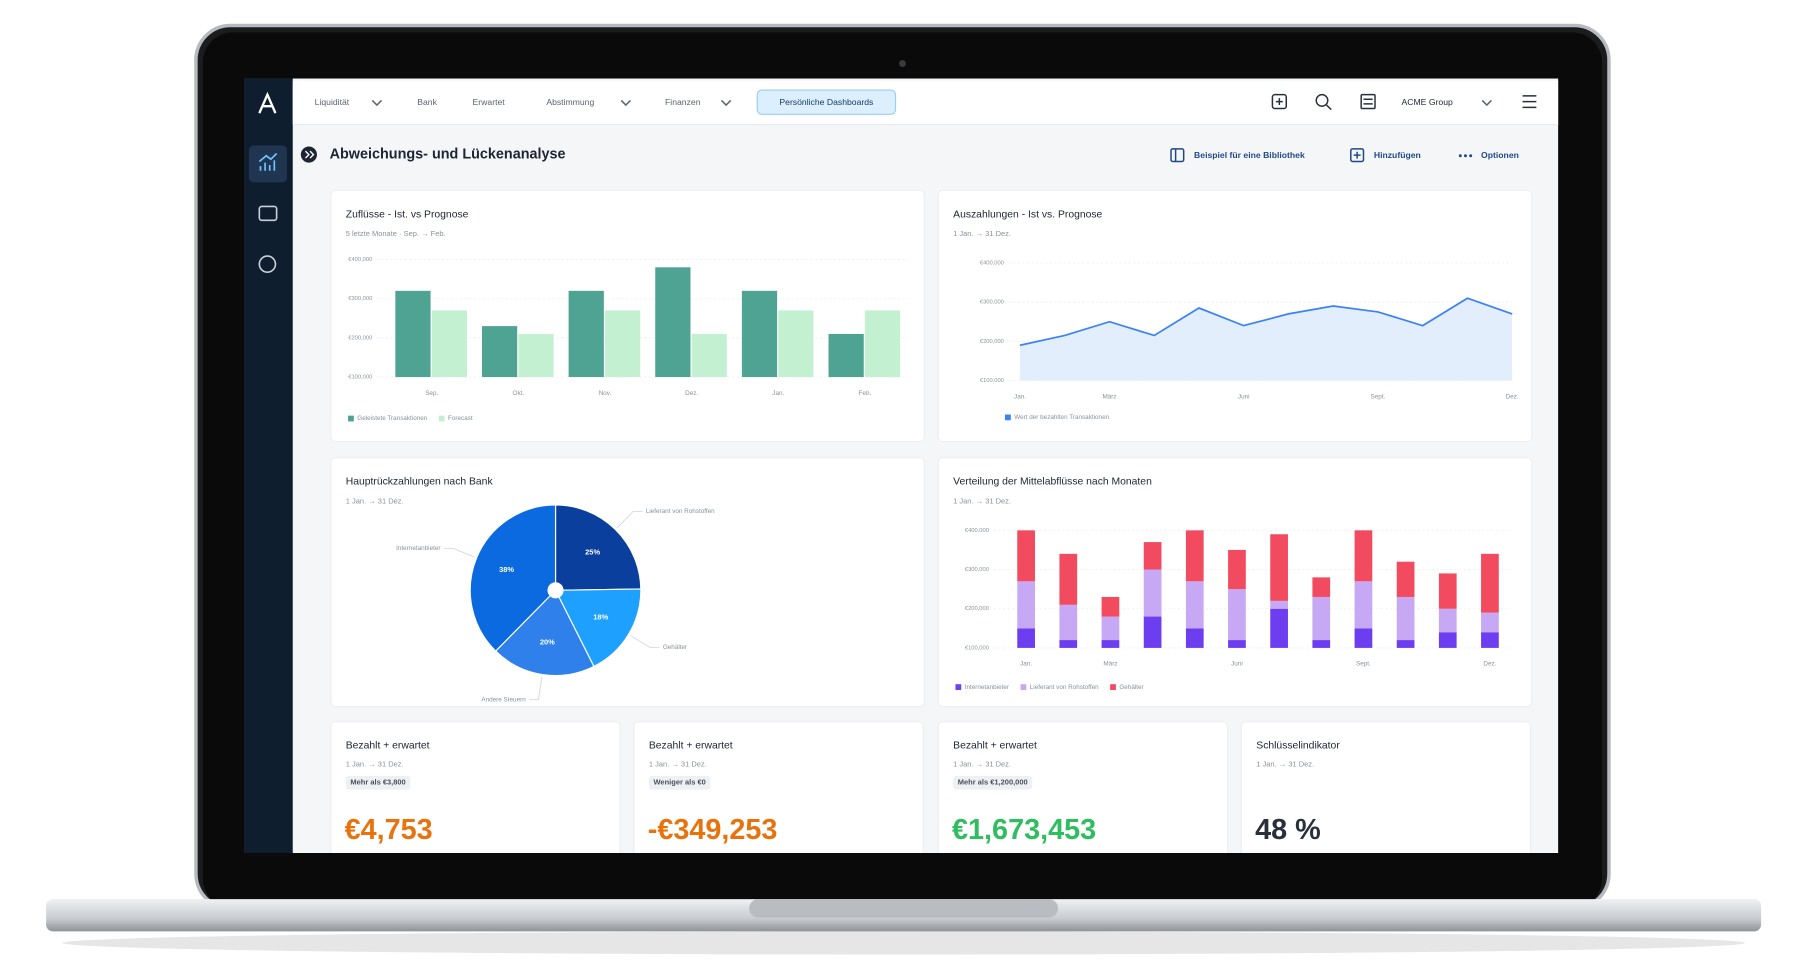 This screenshot has height=980, width=1798. Describe the element at coordinates (1500, 155) in the screenshot. I see `action: Optionen` at that location.